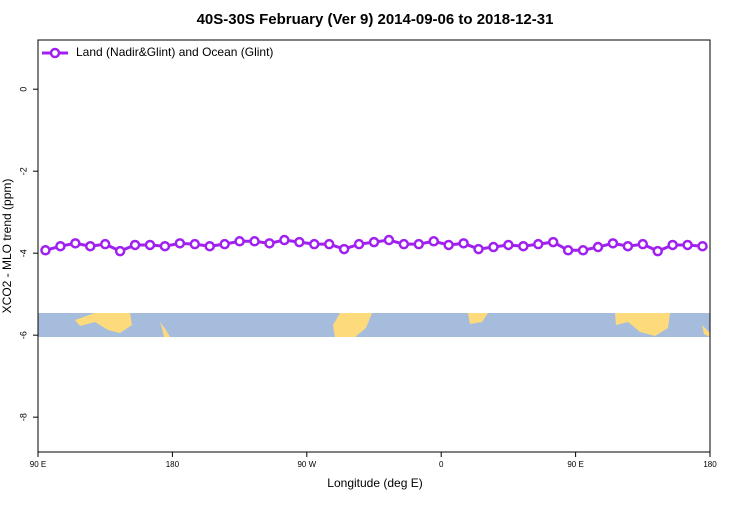  Describe the element at coordinates (174, 52) in the screenshot. I see `legend-label: Land (Nadir&Glint) and Ocean (Glint)` at that location.